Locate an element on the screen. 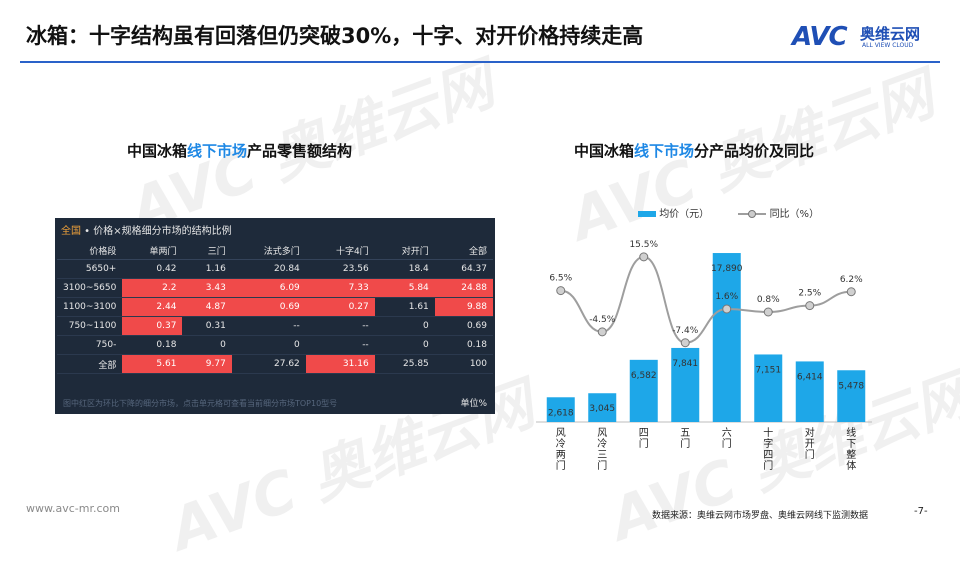  category-label: 三 is located at coordinates (602, 455).